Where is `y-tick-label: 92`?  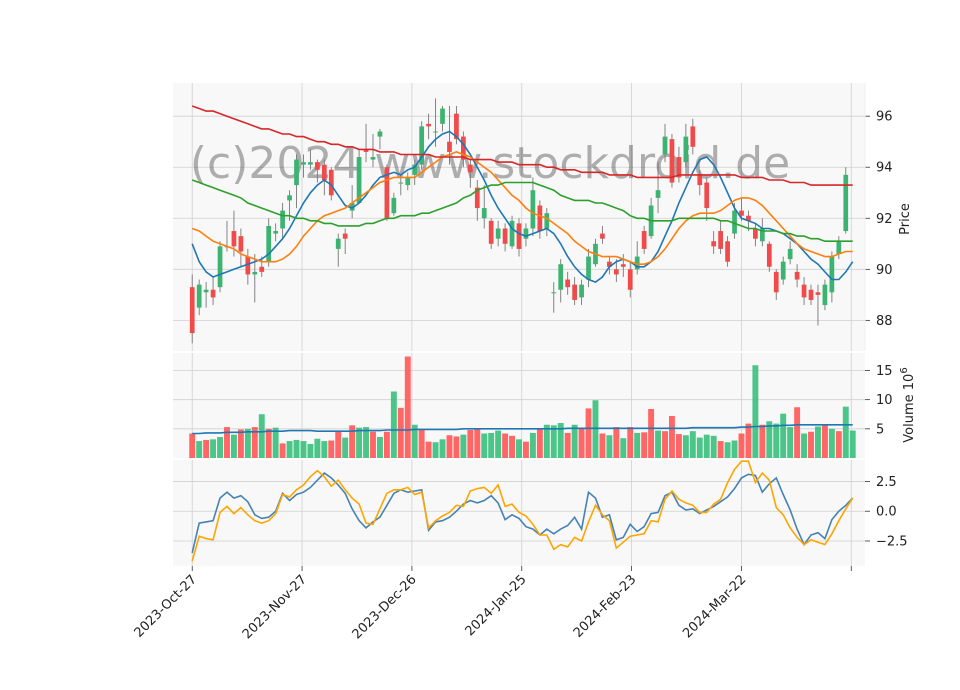 y-tick-label: 92 is located at coordinates (884, 219).